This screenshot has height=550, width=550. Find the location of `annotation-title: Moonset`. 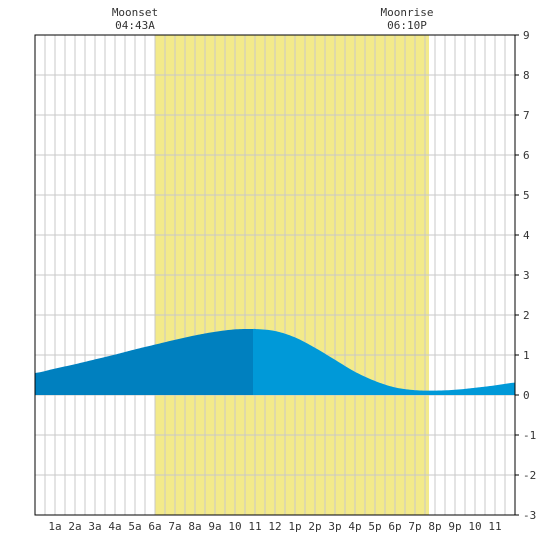

annotation-title: Moonset is located at coordinates (135, 12).